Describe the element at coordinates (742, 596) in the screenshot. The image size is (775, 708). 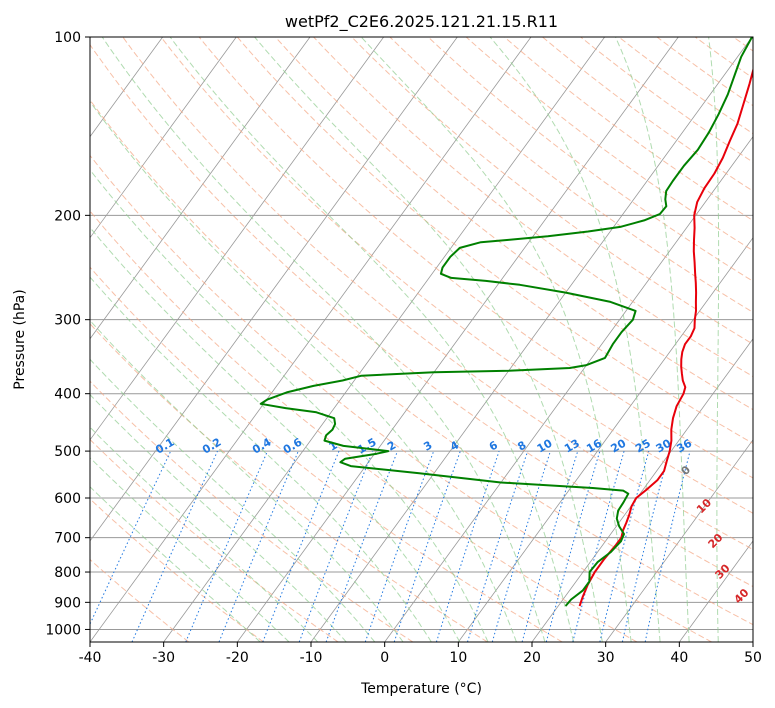
I see `moist-adiabat-label: 40` at that location.